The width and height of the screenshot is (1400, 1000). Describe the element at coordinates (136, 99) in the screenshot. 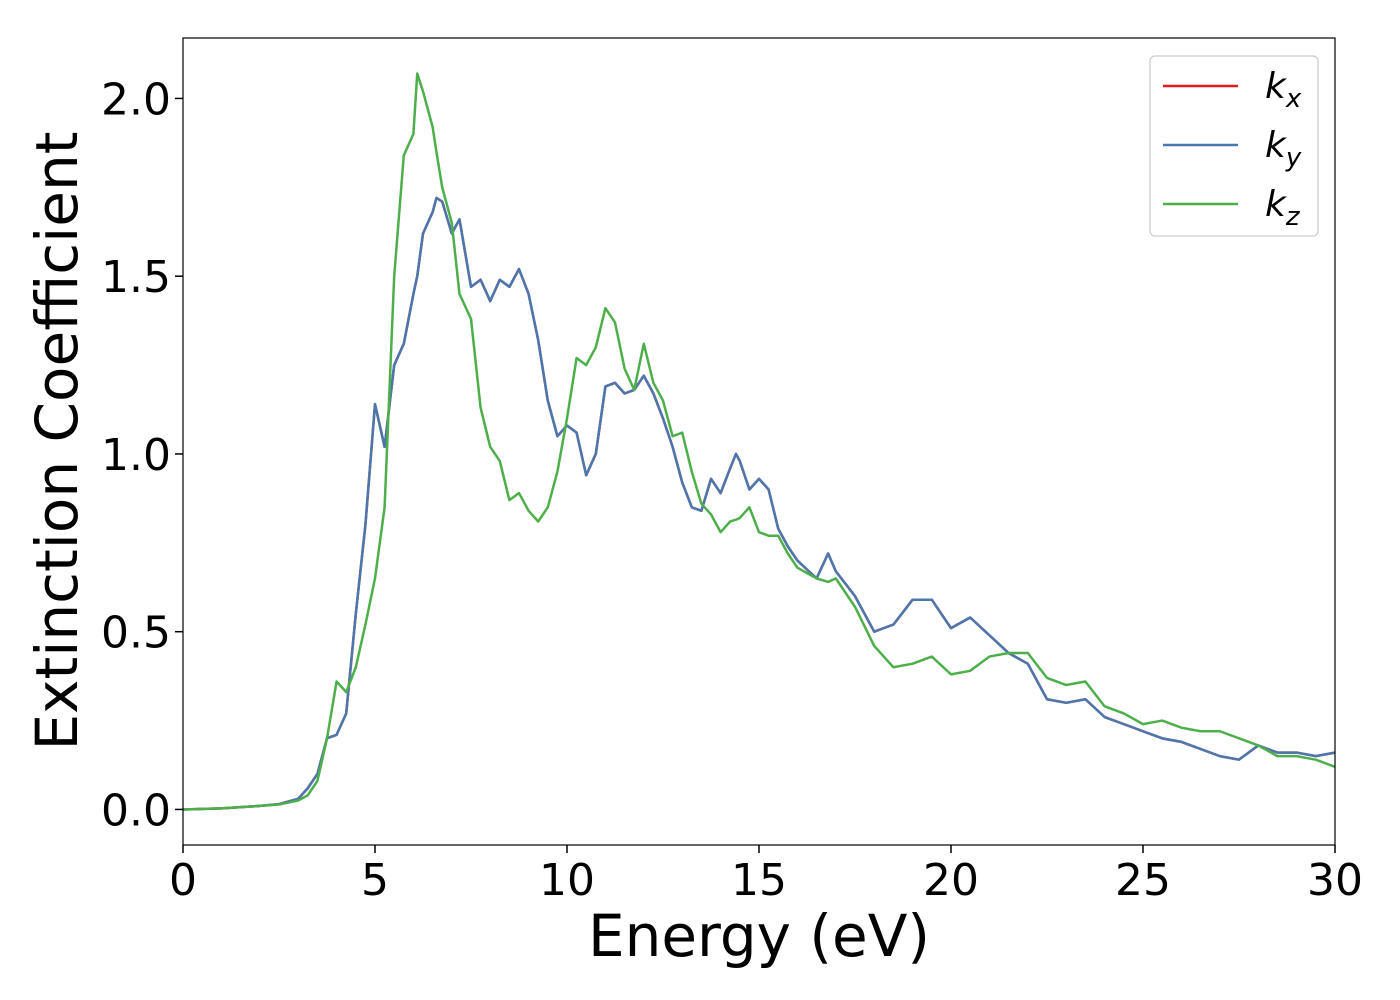

I see `y-tick-label: 2.0` at that location.